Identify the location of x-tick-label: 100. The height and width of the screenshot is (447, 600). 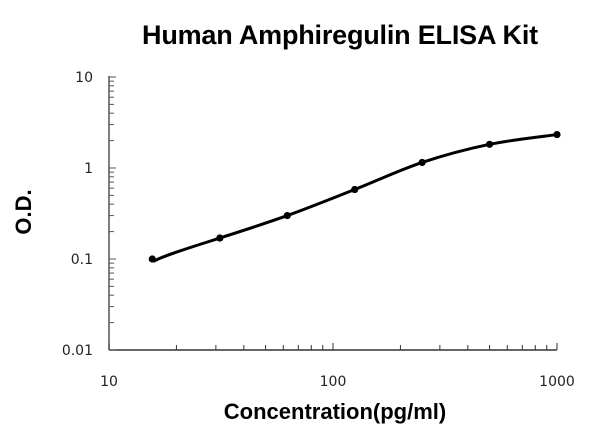
(333, 382).